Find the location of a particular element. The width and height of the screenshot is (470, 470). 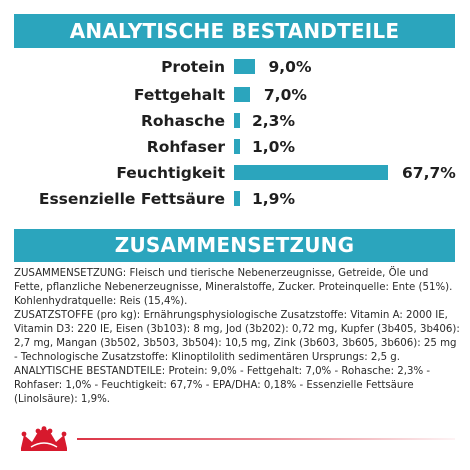

analytics-row-feuchtigkeit: Feuchtigkeit 67,7% is located at coordinates (235, 173).